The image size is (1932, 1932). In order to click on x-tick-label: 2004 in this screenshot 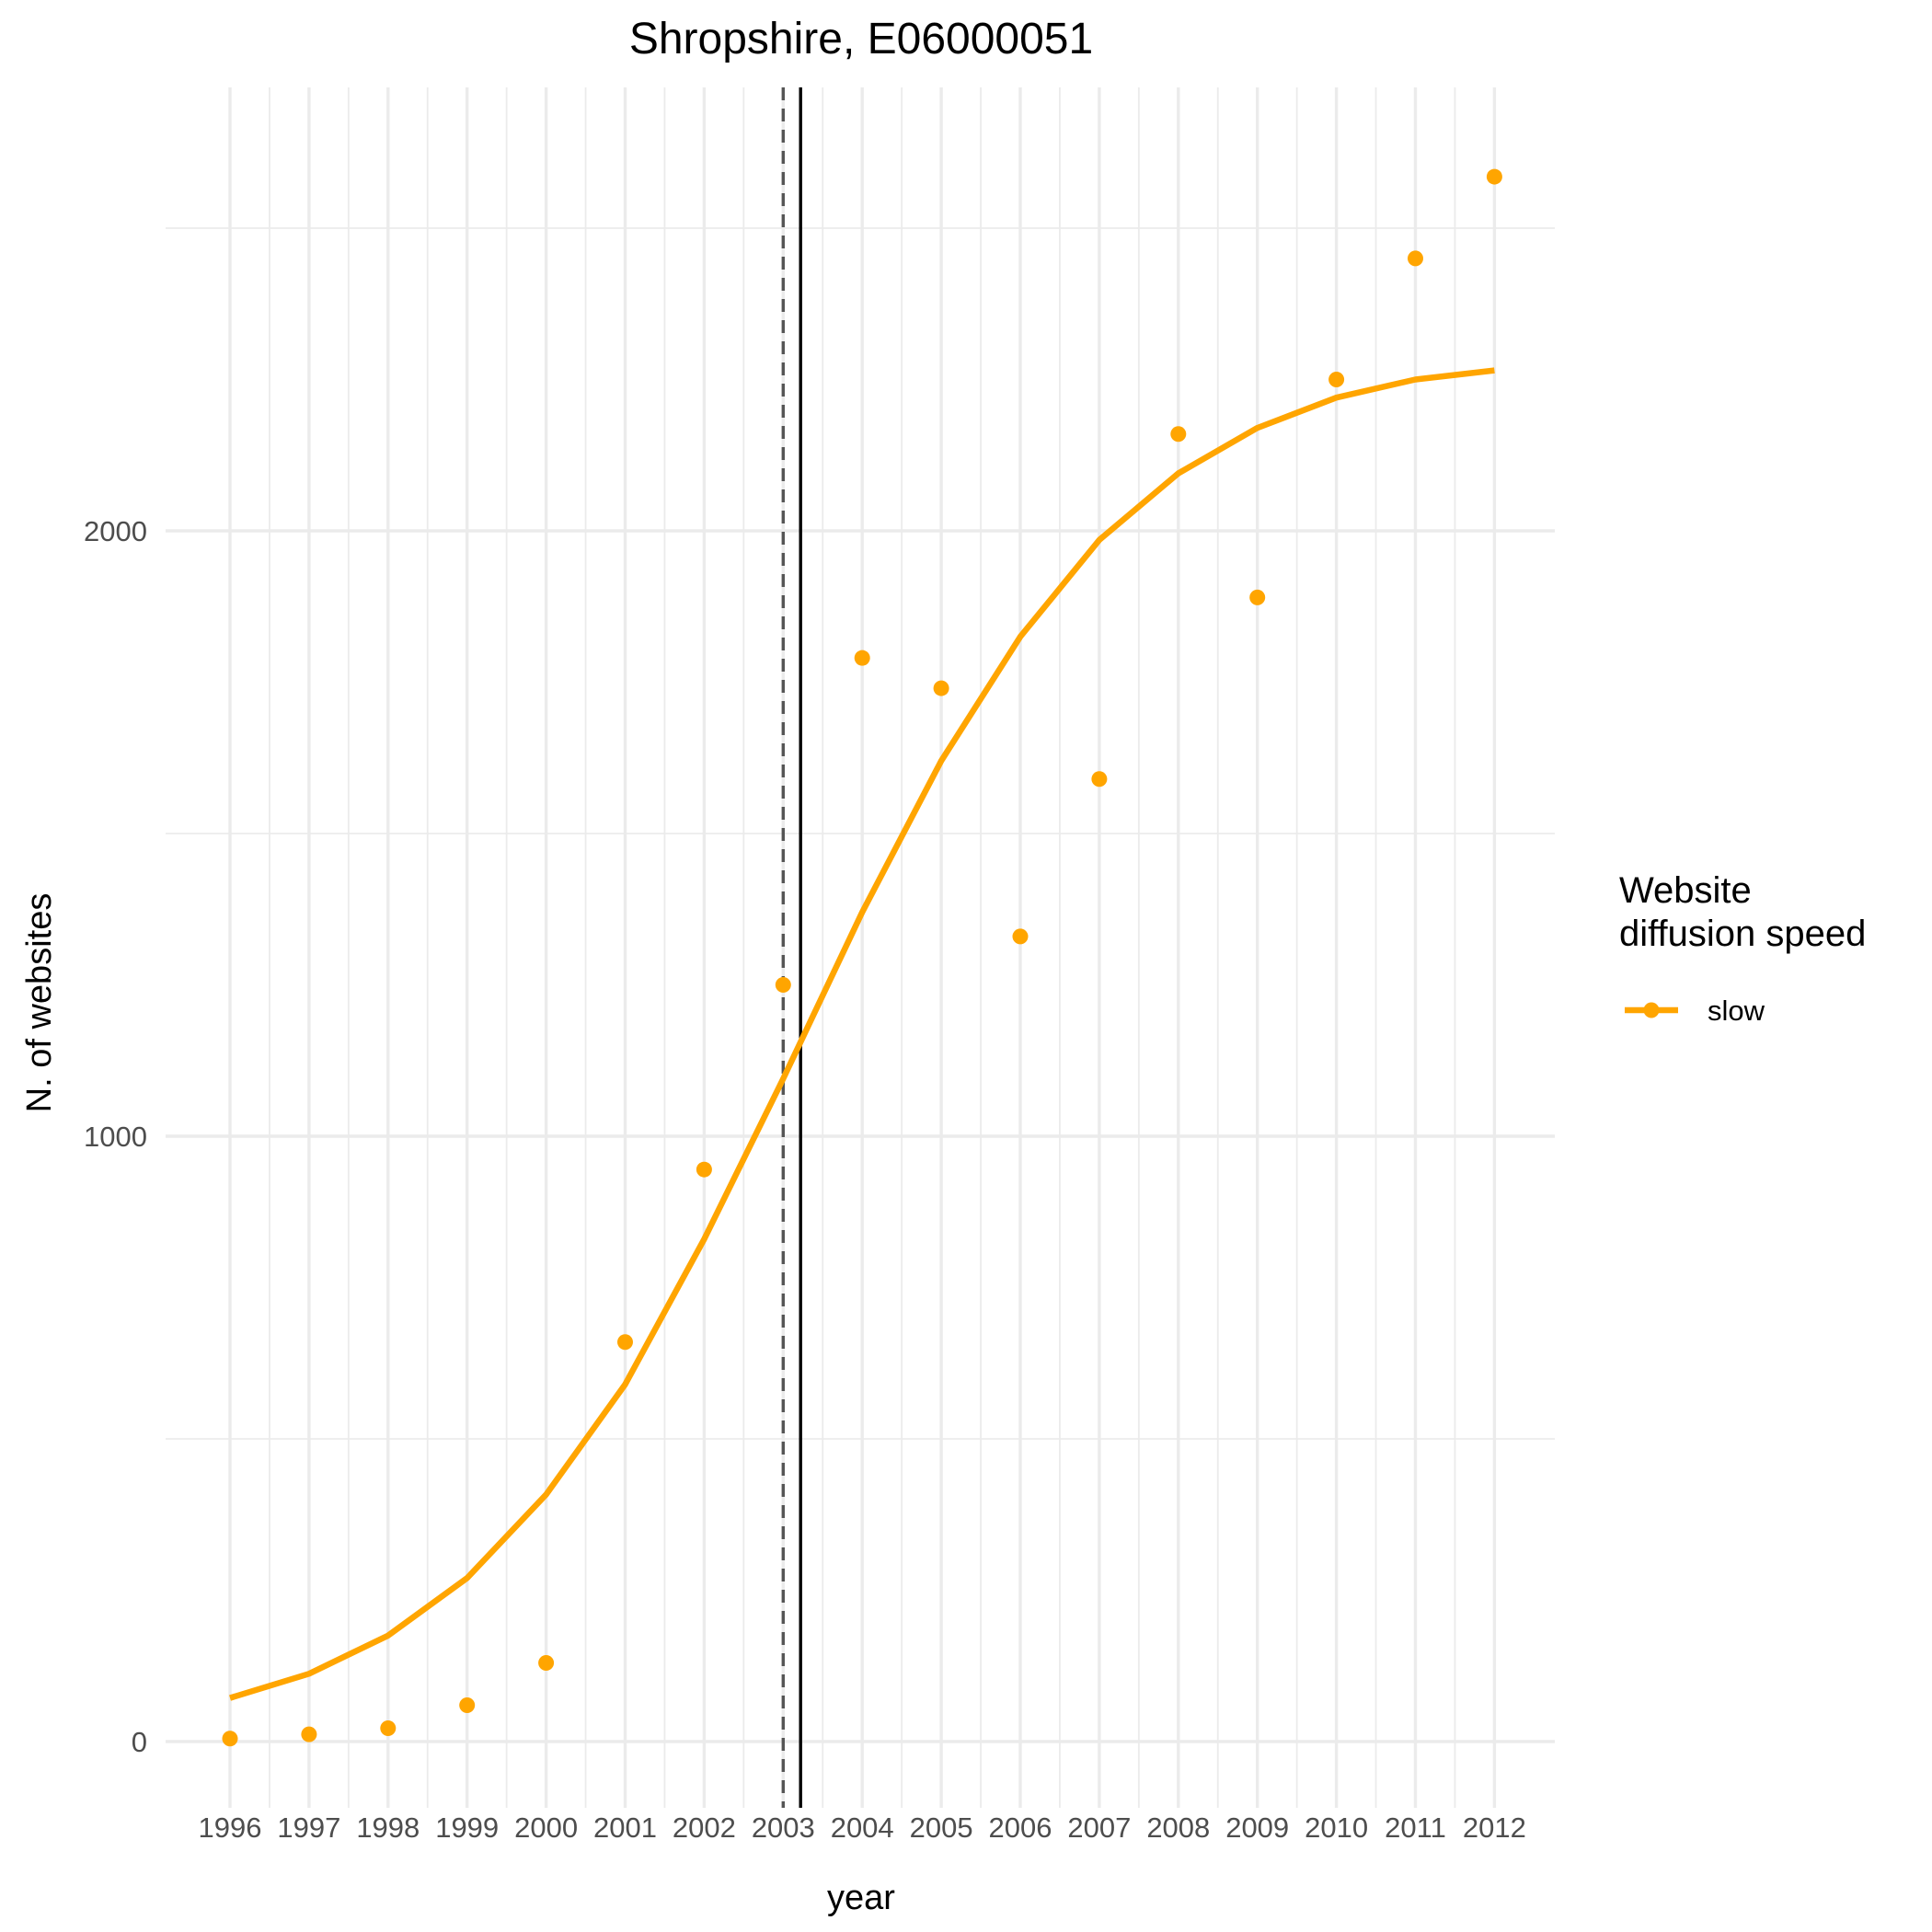, I will do `click(862, 1827)`.